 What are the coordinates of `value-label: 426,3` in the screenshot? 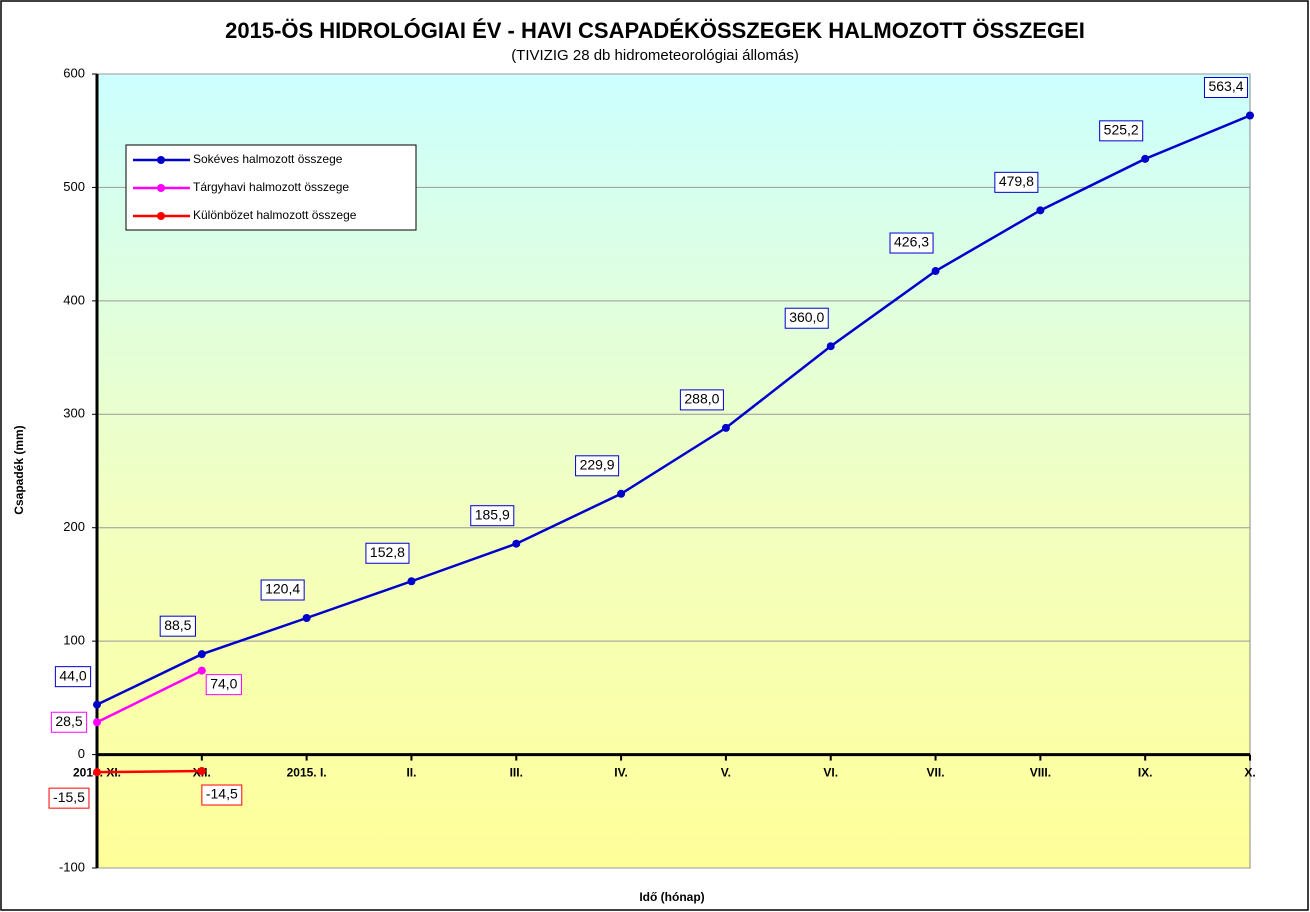 It's located at (911, 242).